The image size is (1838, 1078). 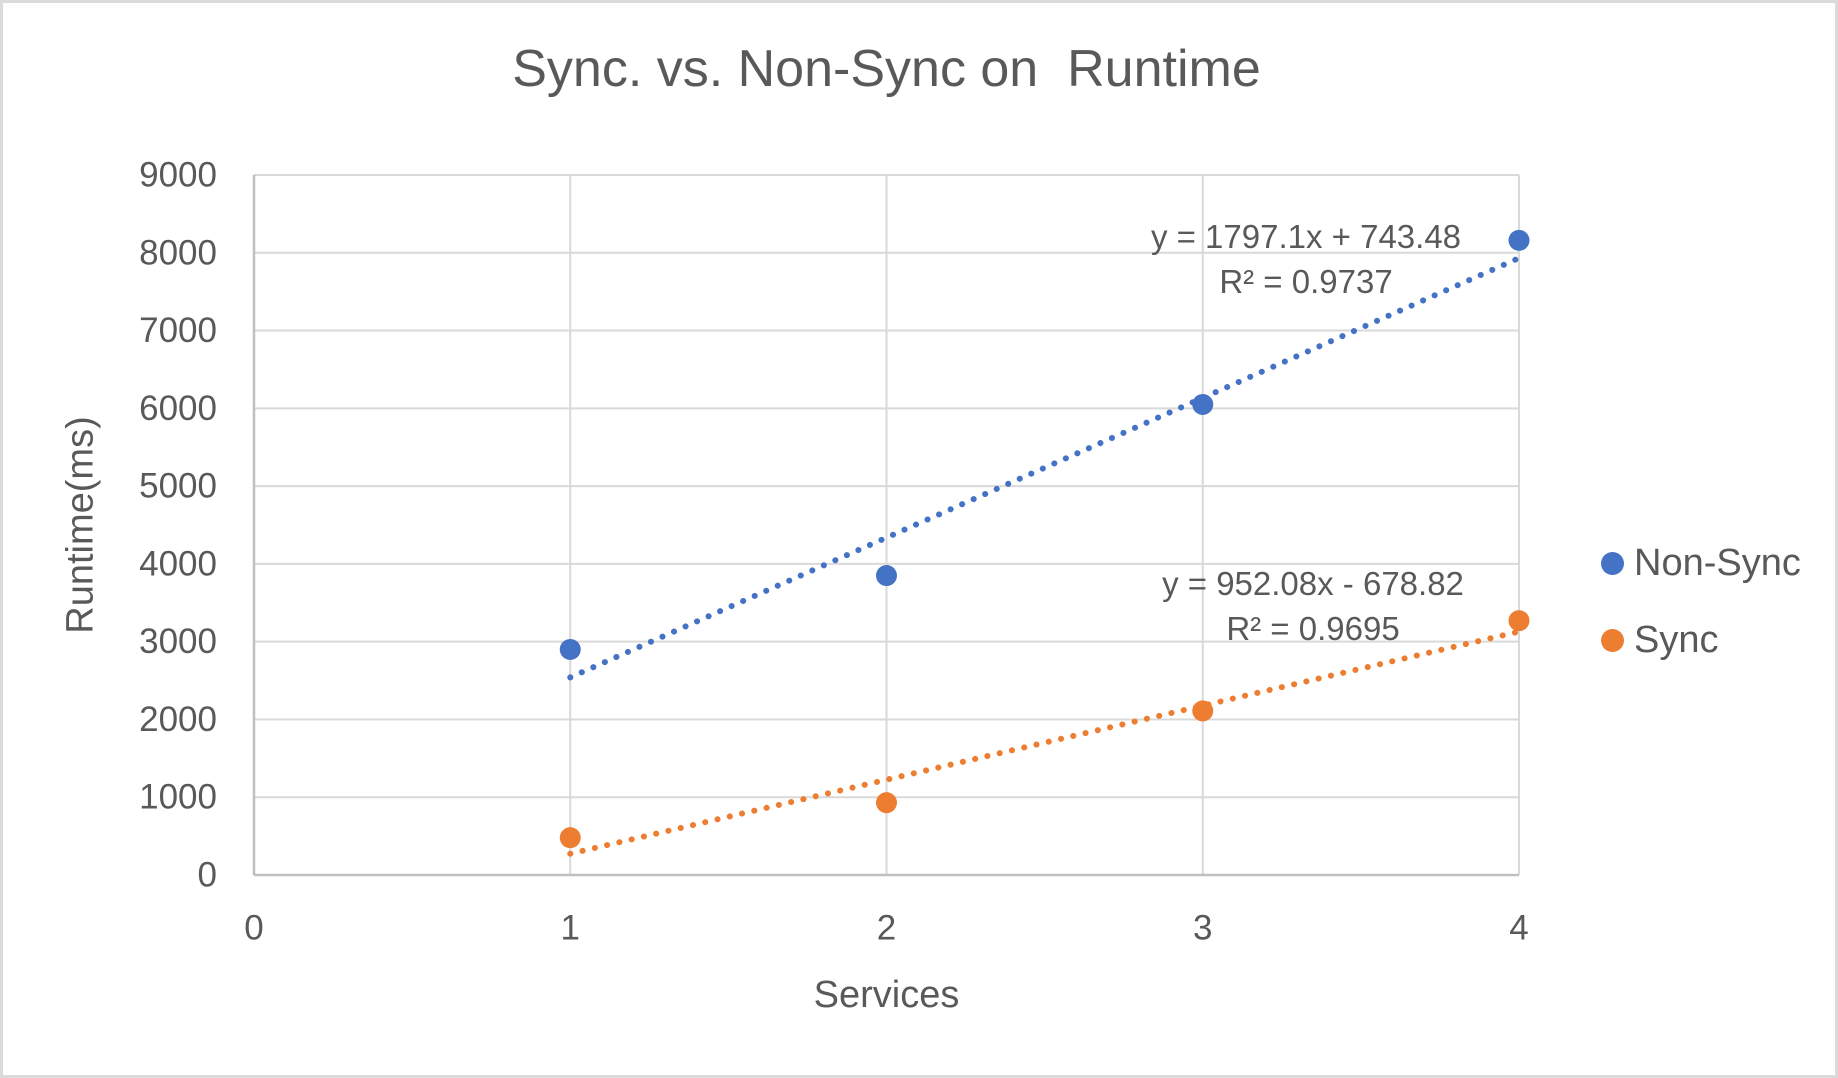 I want to click on trendline-equation-non-sync: y = 1797.1x + 743.48, so click(x=1306, y=236).